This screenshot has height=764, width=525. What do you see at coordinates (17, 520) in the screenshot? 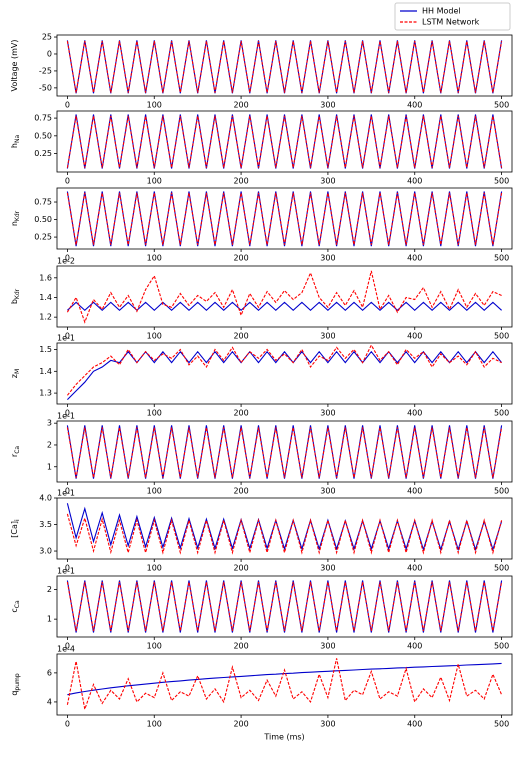
I see `y-axis-label-sub: i` at bounding box center [17, 520].